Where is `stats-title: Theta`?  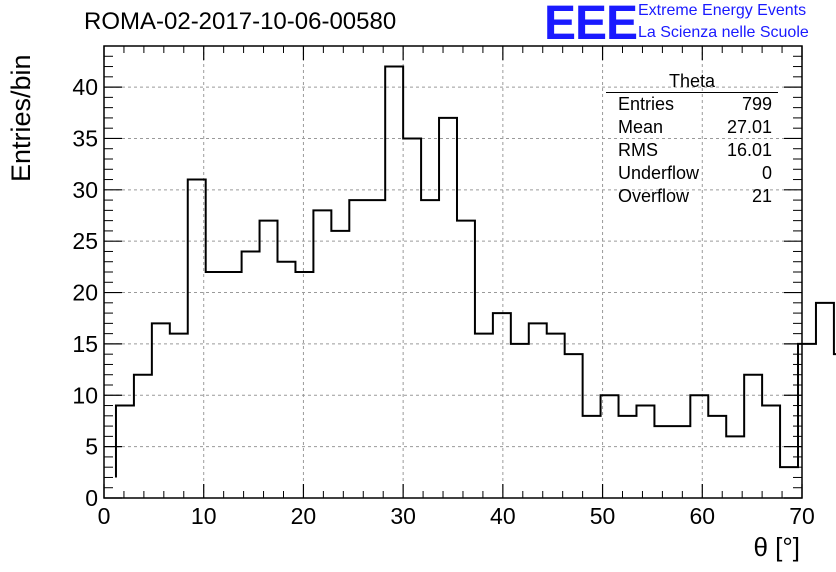 stats-title: Theta is located at coordinates (692, 82).